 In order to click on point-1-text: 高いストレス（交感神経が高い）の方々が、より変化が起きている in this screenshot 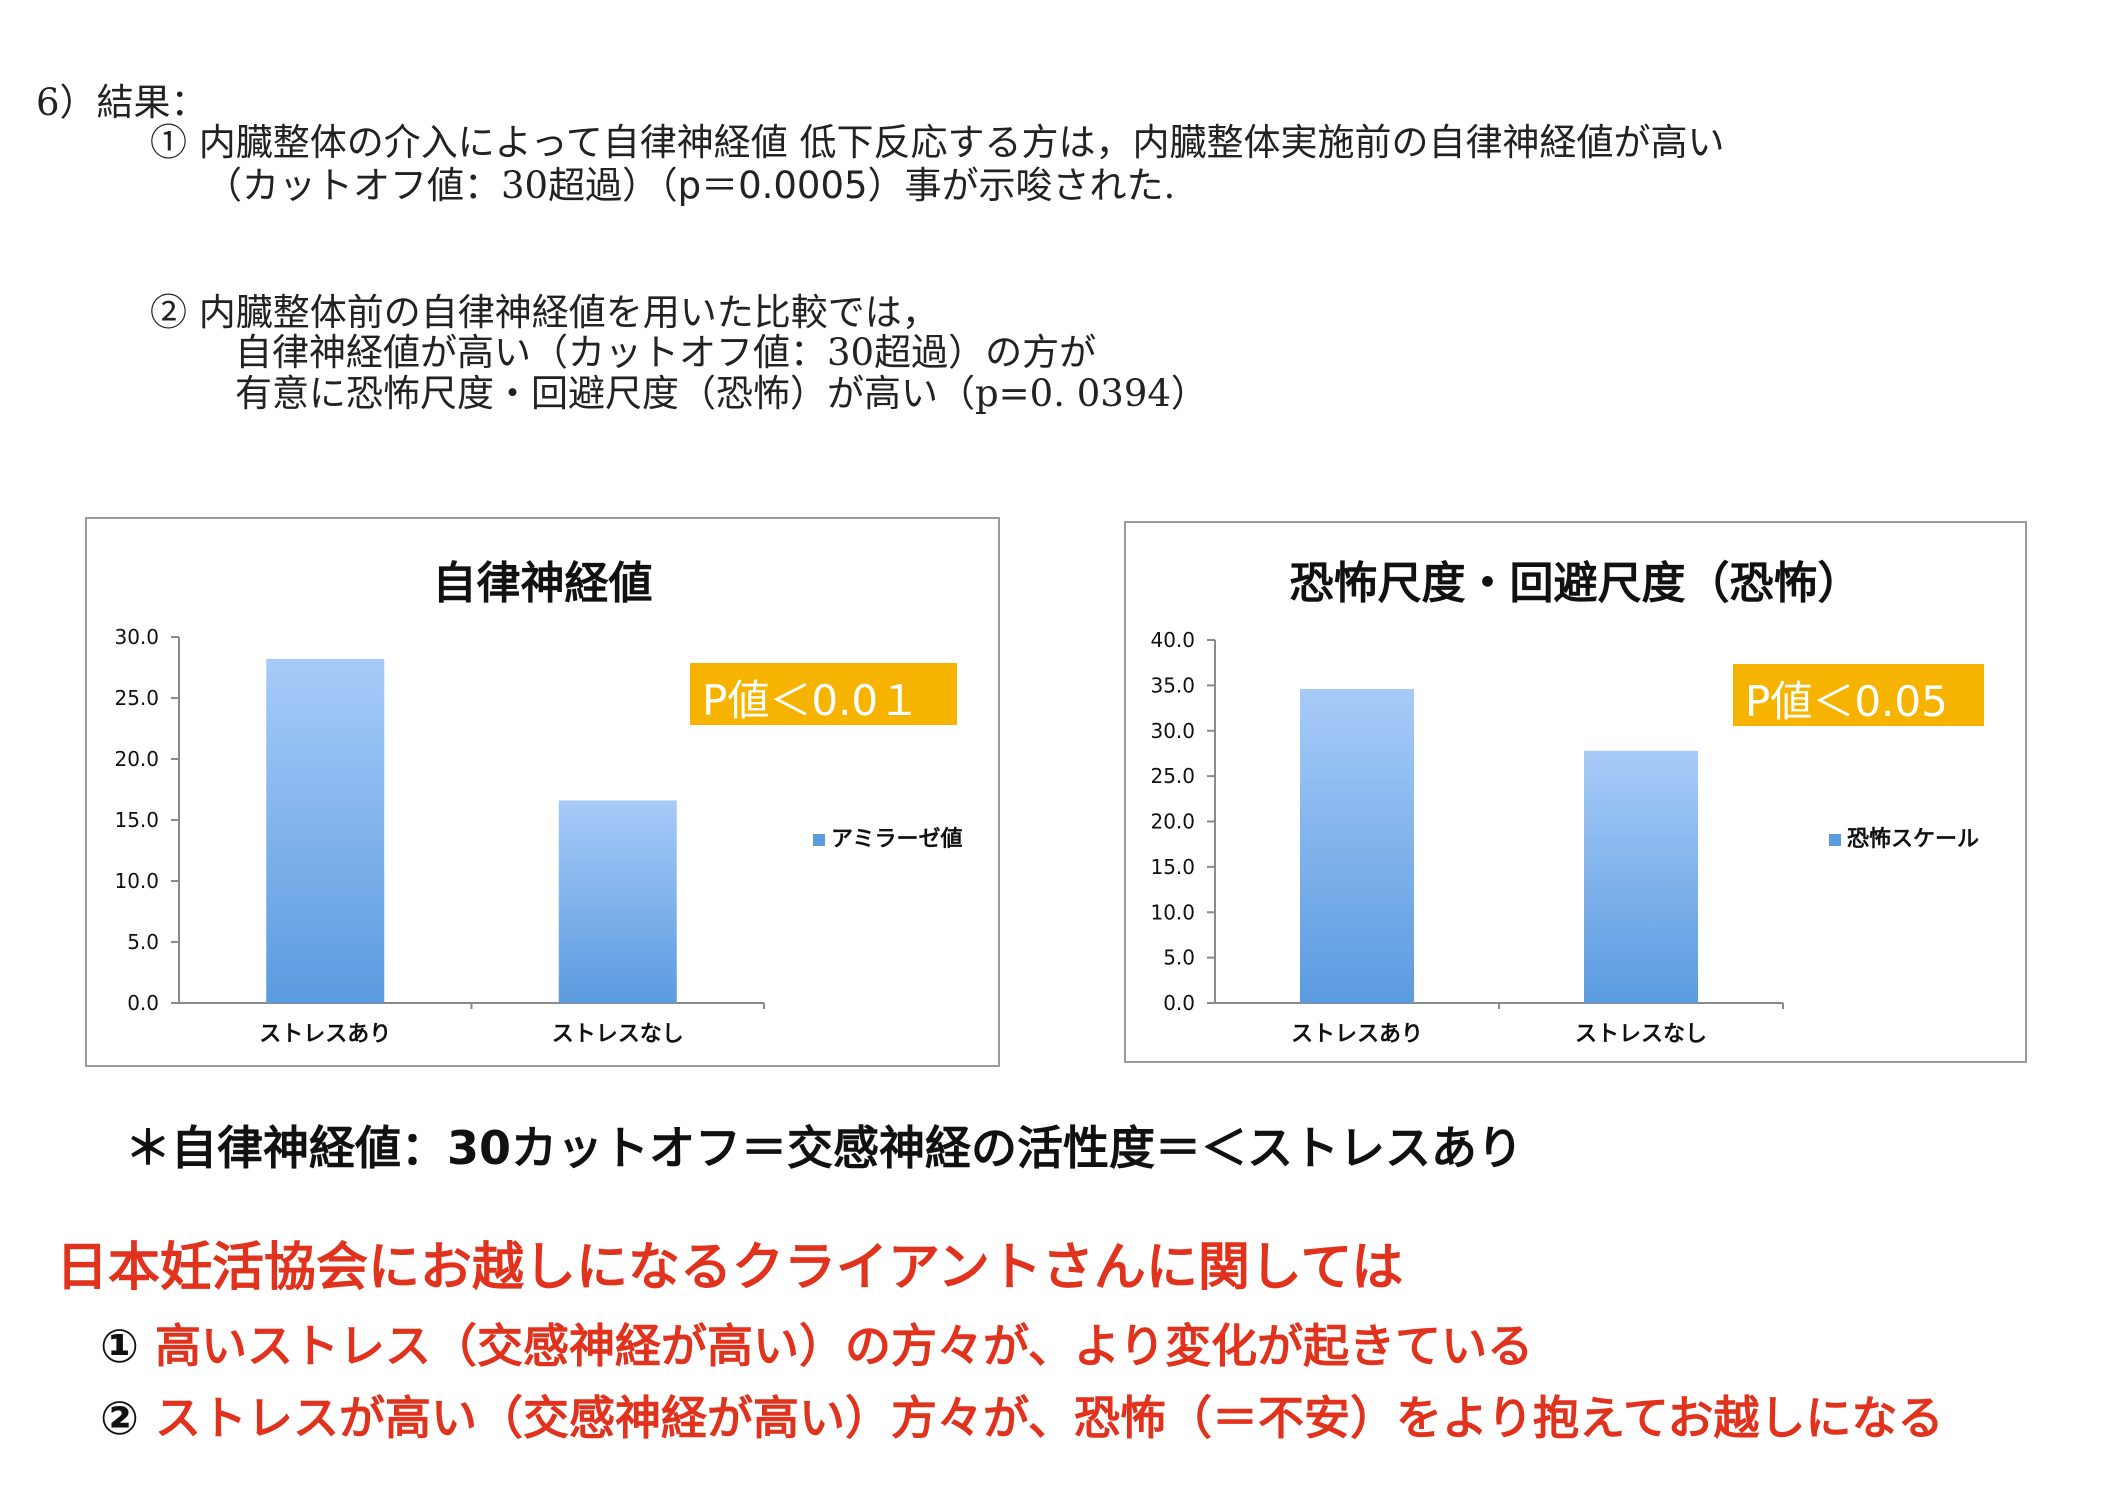, I will do `click(844, 1346)`.